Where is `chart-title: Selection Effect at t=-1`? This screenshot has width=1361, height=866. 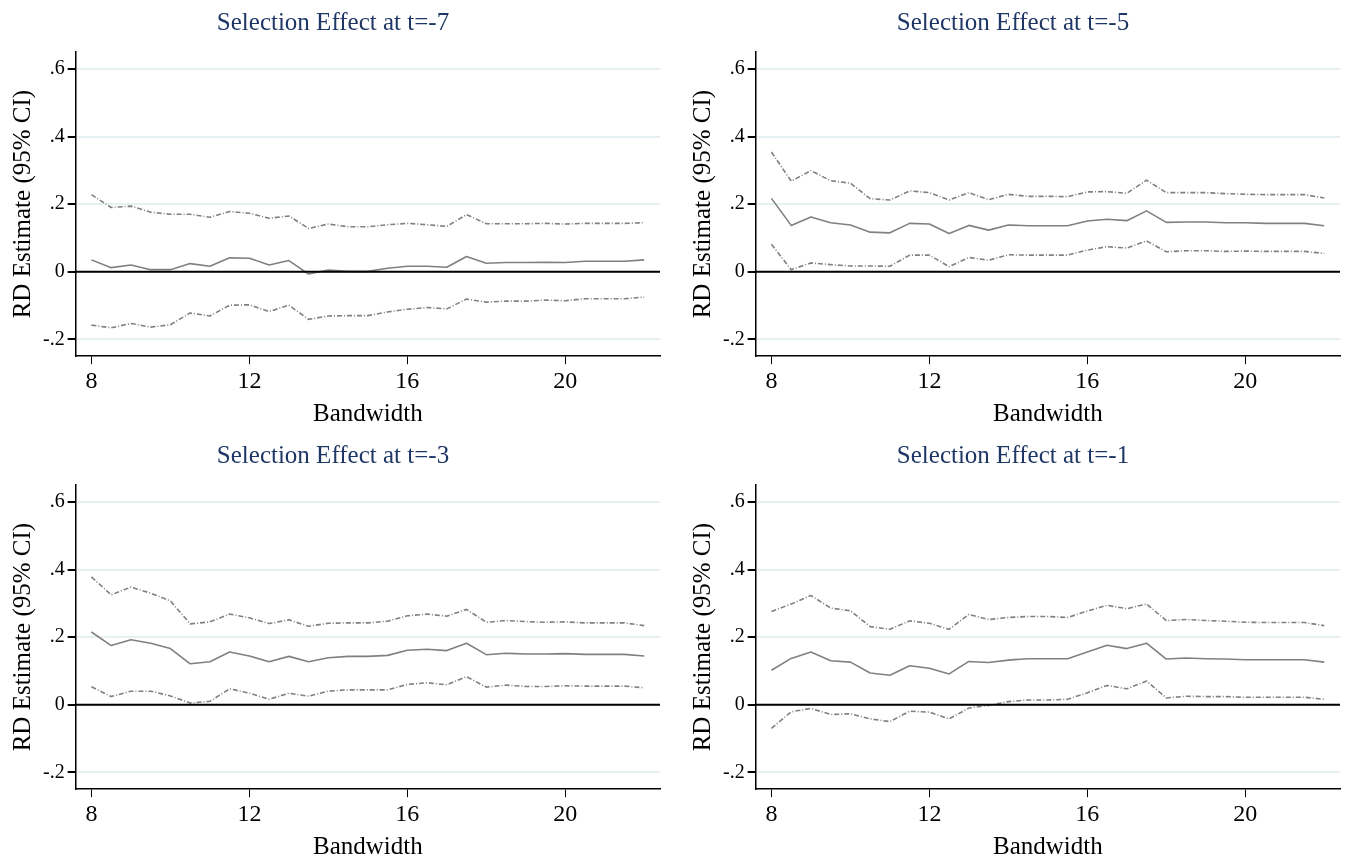 chart-title: Selection Effect at t=-1 is located at coordinates (1013, 454).